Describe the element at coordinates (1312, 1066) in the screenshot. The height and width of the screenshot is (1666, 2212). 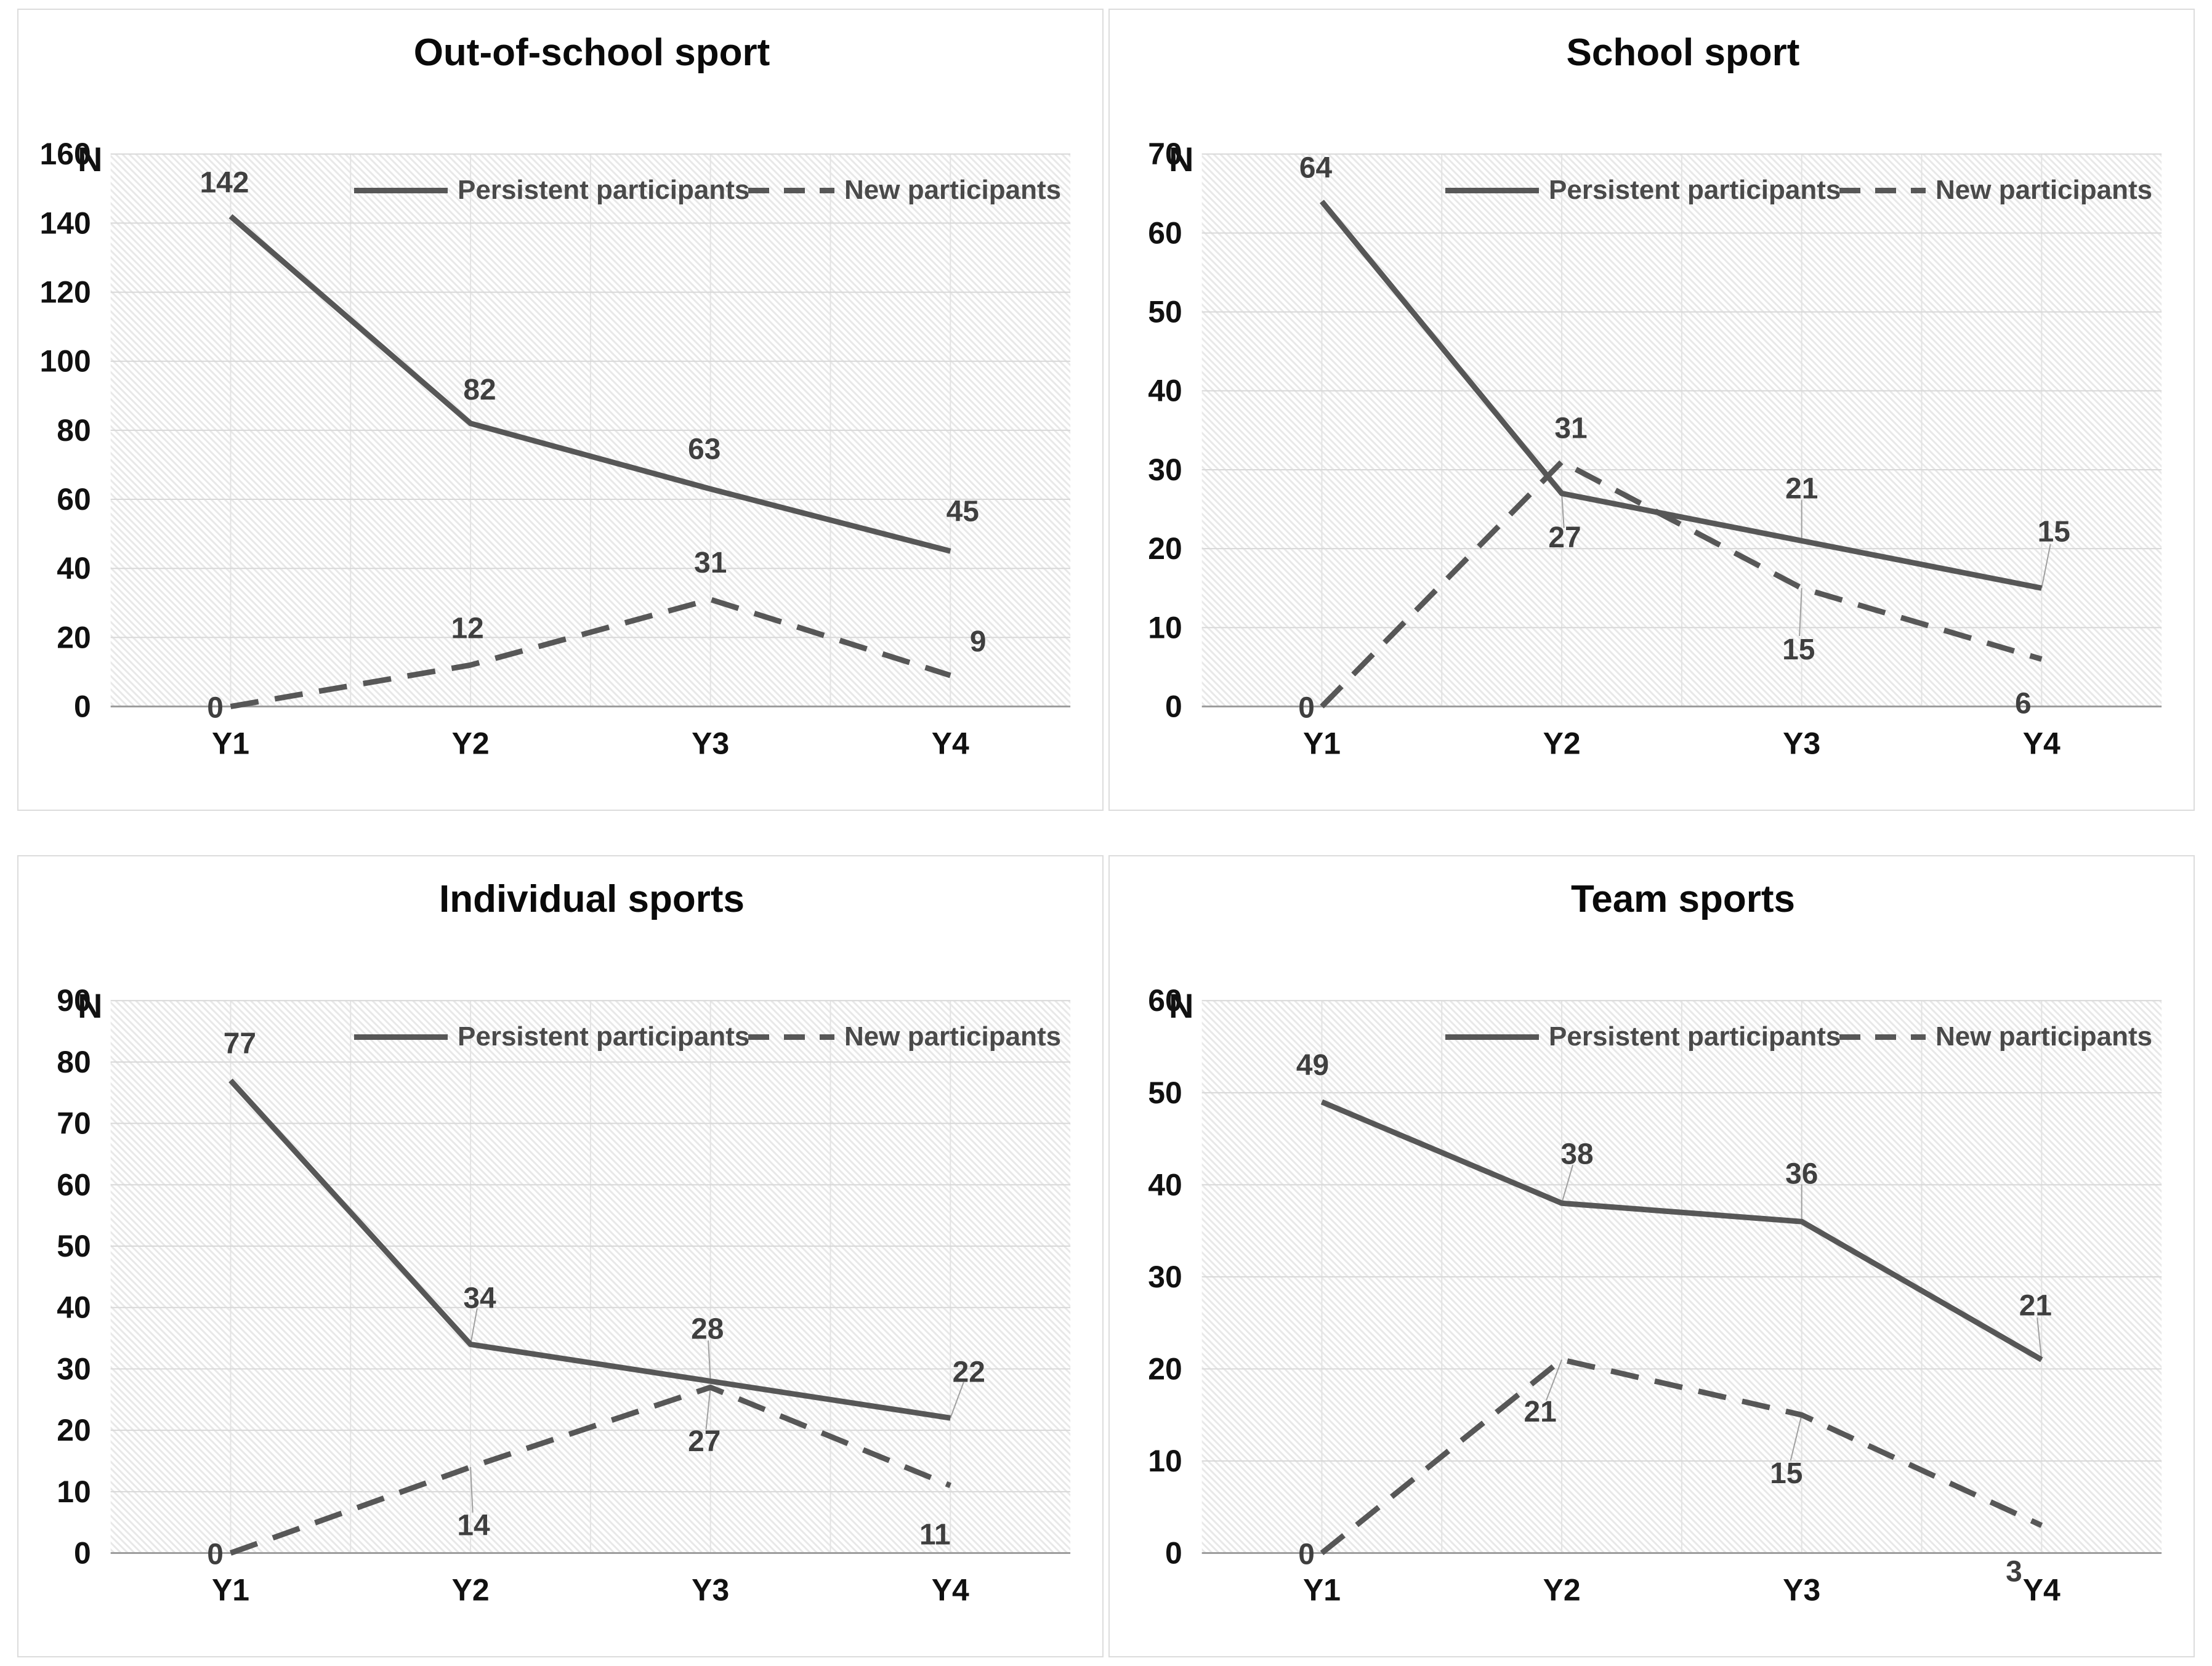
I see `data-label: 49` at that location.